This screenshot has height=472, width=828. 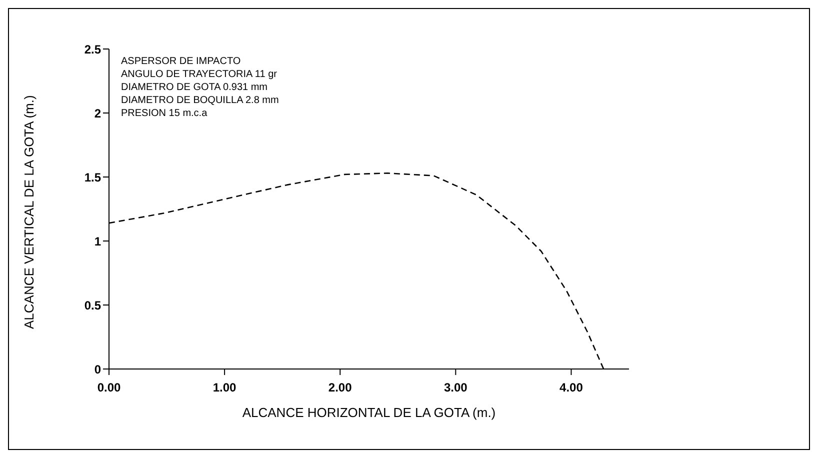 I want to click on y-tick-label: 2.5, so click(x=93, y=49).